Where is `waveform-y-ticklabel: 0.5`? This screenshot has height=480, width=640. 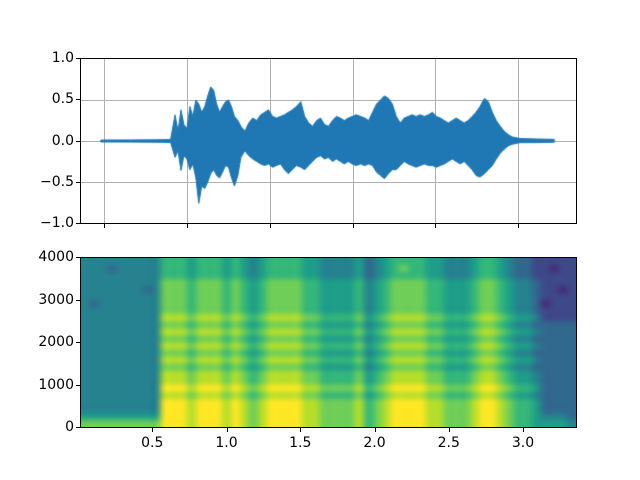
waveform-y-ticklabel: 0.5 is located at coordinates (62, 99).